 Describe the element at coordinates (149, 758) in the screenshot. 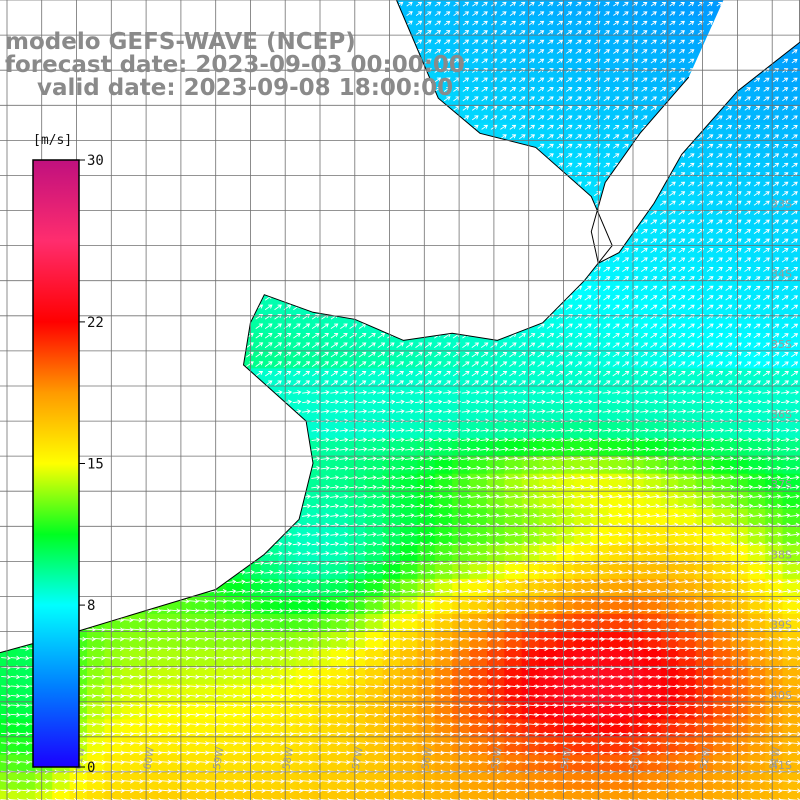

I see `lon-label: 60W` at that location.